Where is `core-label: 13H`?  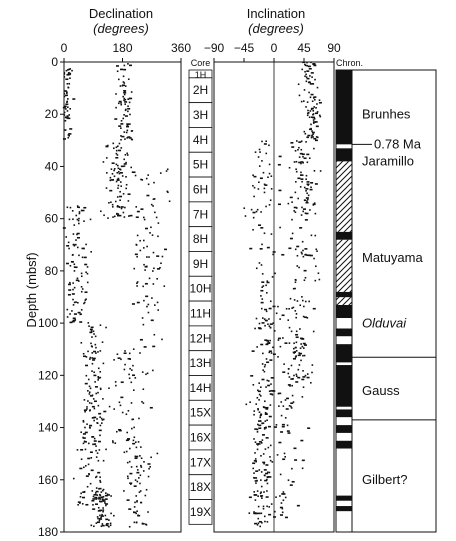 core-label: 13H is located at coordinates (200, 363).